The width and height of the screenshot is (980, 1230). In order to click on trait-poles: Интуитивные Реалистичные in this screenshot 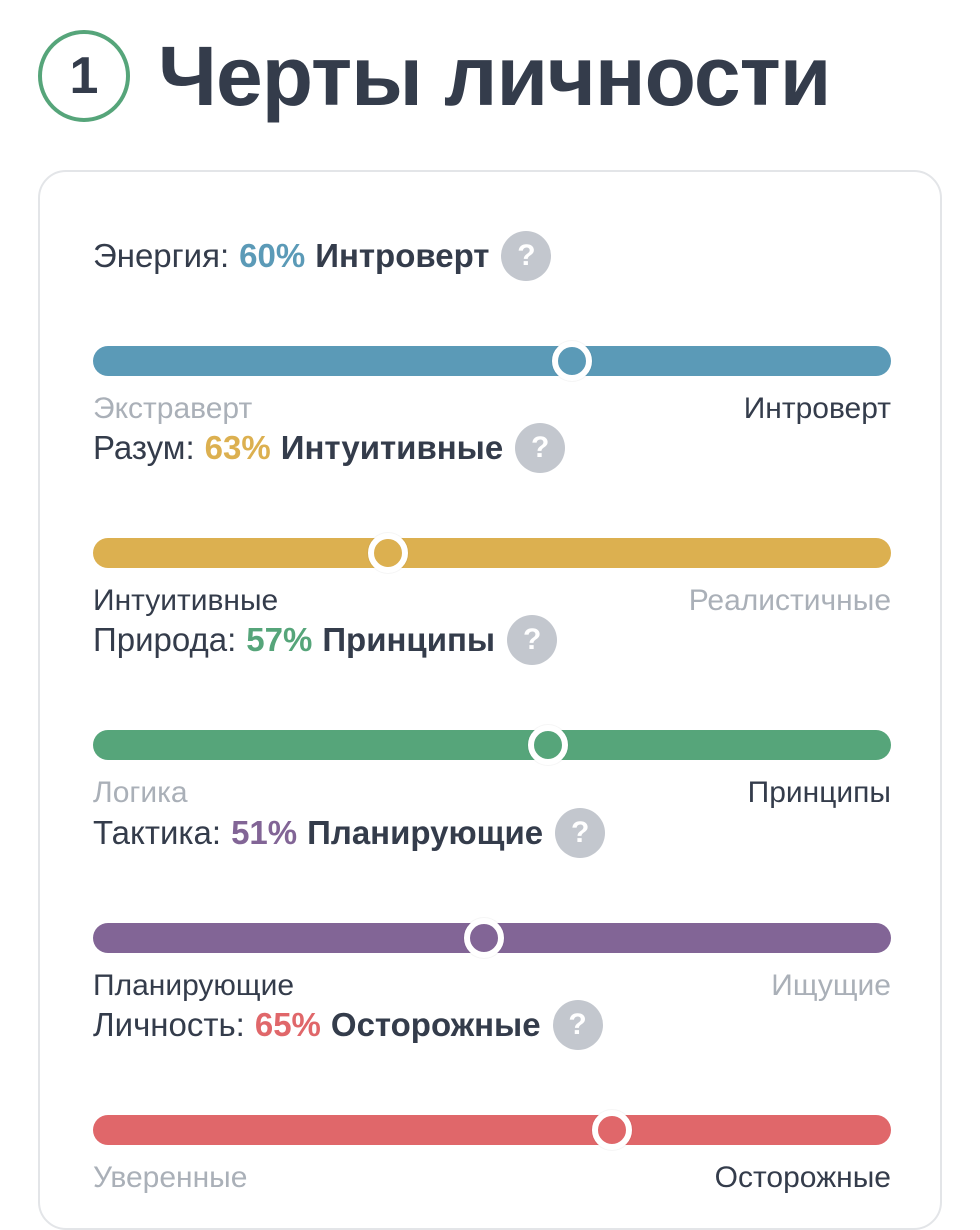, I will do `click(492, 601)`.